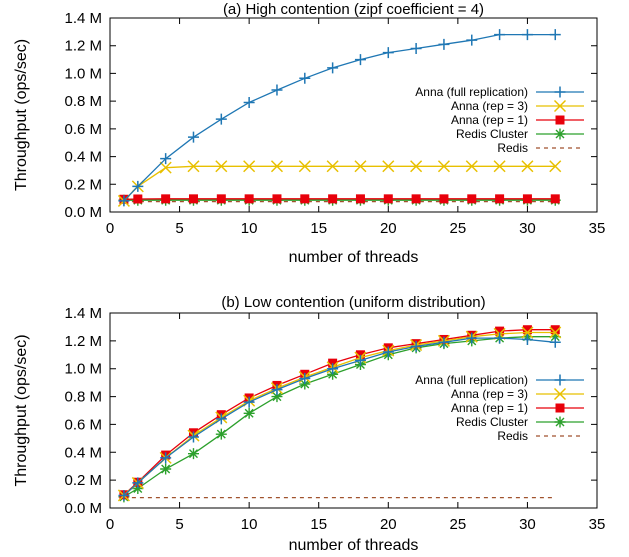 This screenshot has height=557, width=629. What do you see at coordinates (110, 228) in the screenshot?
I see `x-tick-label: 0` at bounding box center [110, 228].